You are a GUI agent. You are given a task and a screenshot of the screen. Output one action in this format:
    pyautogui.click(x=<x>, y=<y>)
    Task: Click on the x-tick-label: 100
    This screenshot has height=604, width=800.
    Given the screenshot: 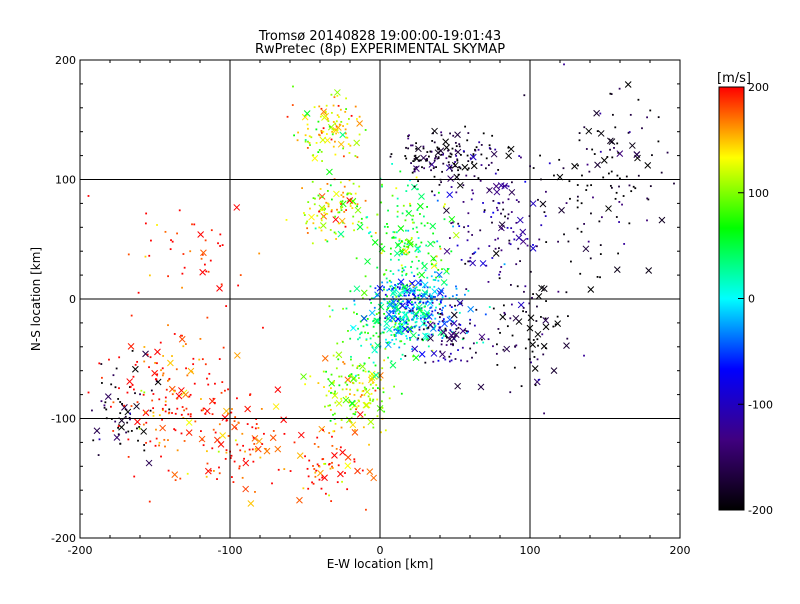 What is the action you would take?
    pyautogui.click(x=530, y=550)
    